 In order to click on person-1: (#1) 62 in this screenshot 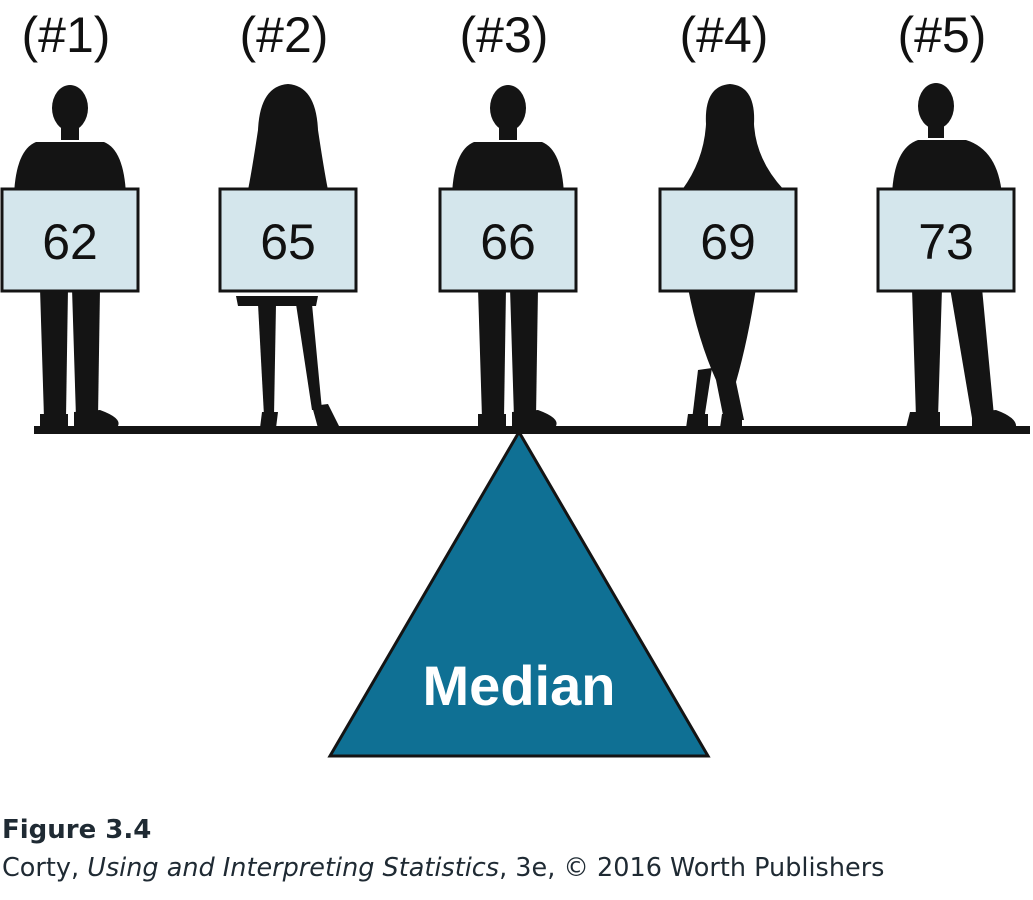, I will do `click(70, 217)`.